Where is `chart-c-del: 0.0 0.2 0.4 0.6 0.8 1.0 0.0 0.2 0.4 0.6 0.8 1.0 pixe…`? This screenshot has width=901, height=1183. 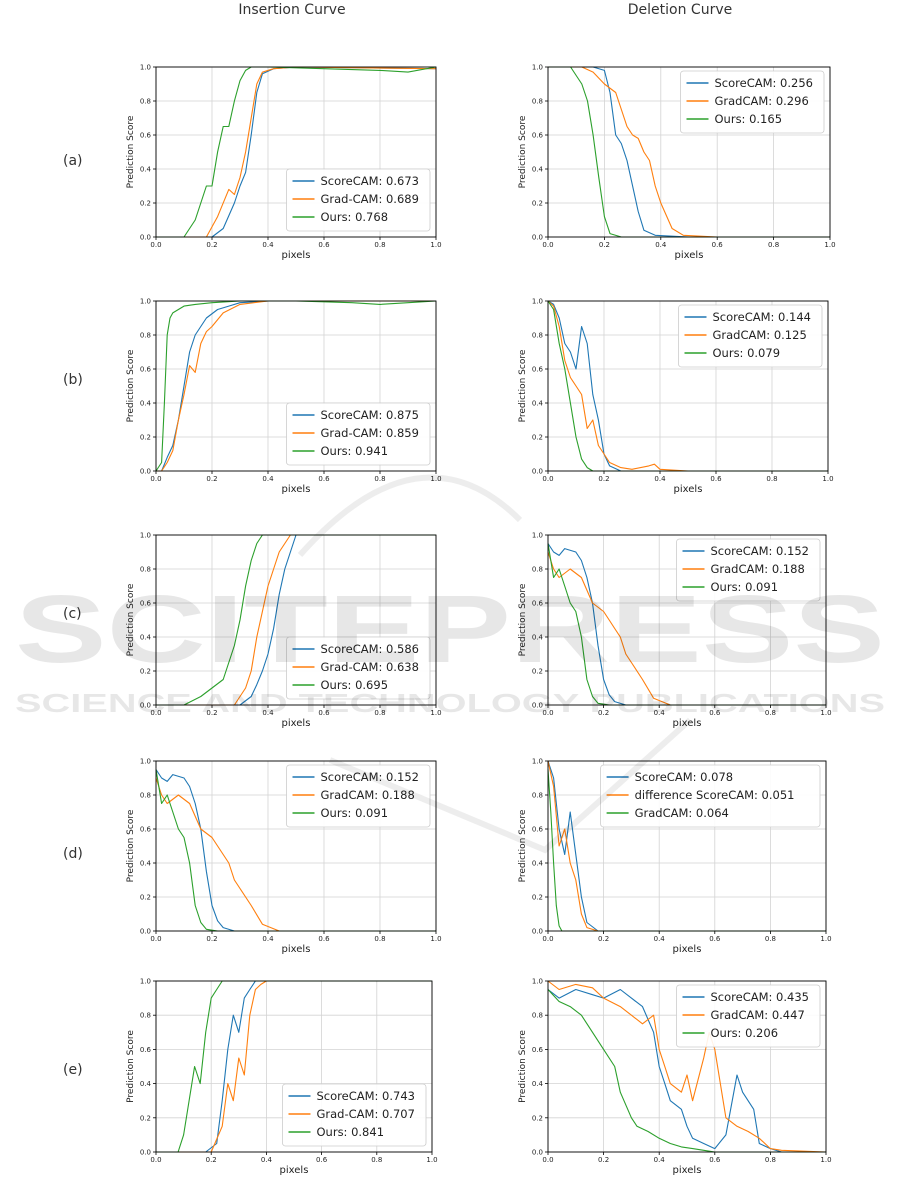 chart-c-del: 0.0 0.2 0.4 0.6 0.8 1.0 0.0 0.2 0.4 0.6 0.8 1.0 pixe… is located at coordinates (675, 631).